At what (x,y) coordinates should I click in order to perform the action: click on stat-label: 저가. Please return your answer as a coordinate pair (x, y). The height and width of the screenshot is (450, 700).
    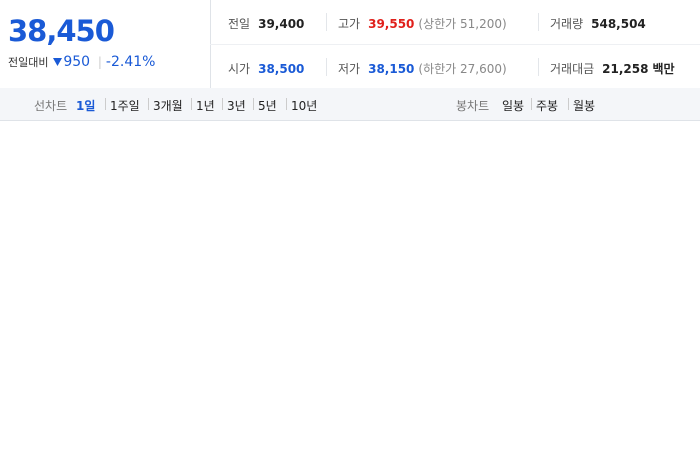
    Looking at the image, I should click on (349, 69).